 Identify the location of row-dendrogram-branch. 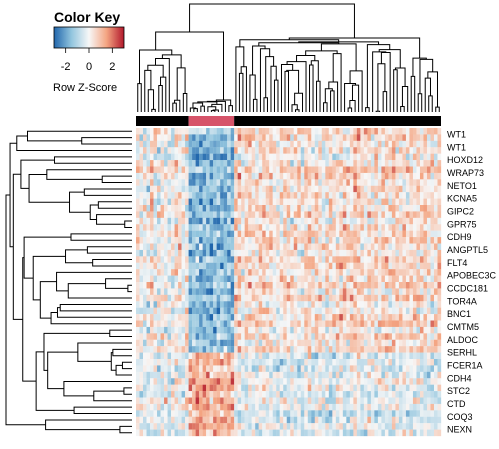
(126, 429).